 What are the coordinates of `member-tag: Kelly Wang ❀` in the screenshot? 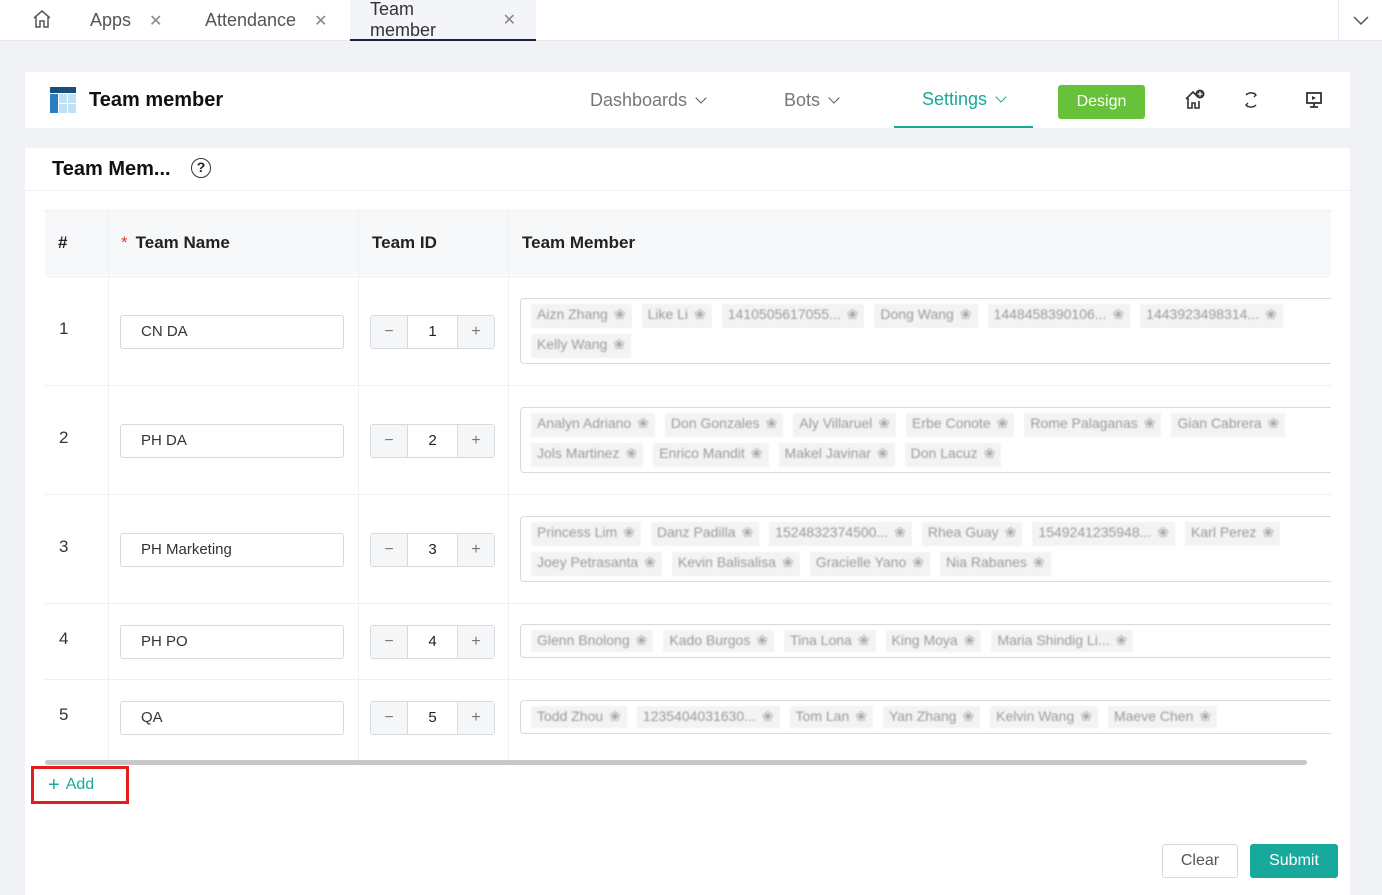 It's located at (581, 345).